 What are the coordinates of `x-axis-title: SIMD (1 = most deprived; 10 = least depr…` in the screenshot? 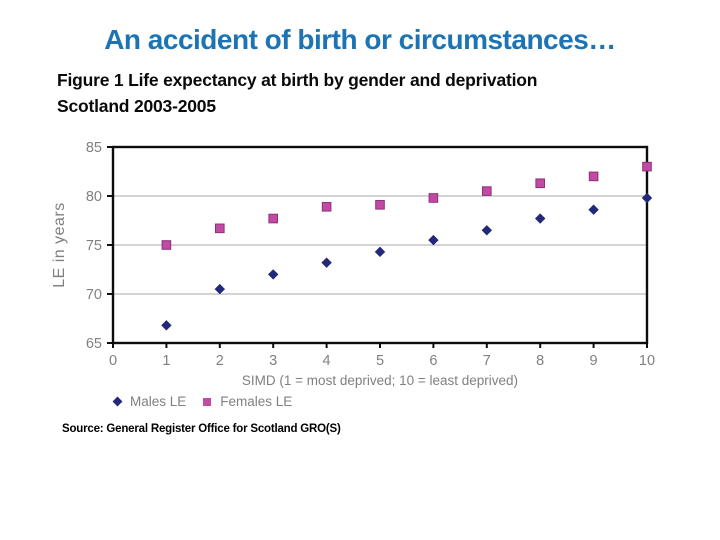 It's located at (380, 380).